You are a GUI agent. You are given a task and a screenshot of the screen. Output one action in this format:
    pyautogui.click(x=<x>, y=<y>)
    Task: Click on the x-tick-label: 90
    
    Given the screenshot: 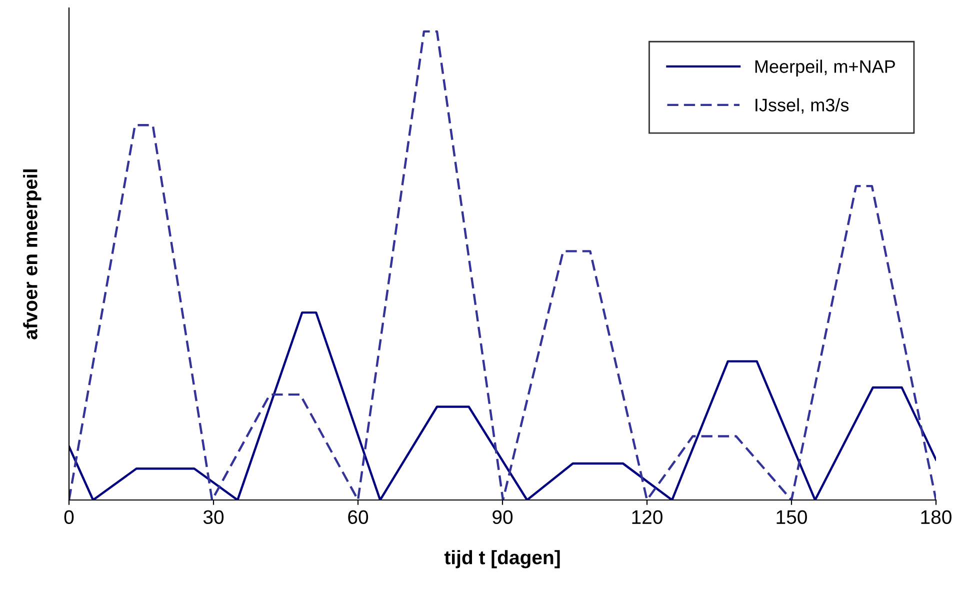 What is the action you would take?
    pyautogui.click(x=502, y=517)
    